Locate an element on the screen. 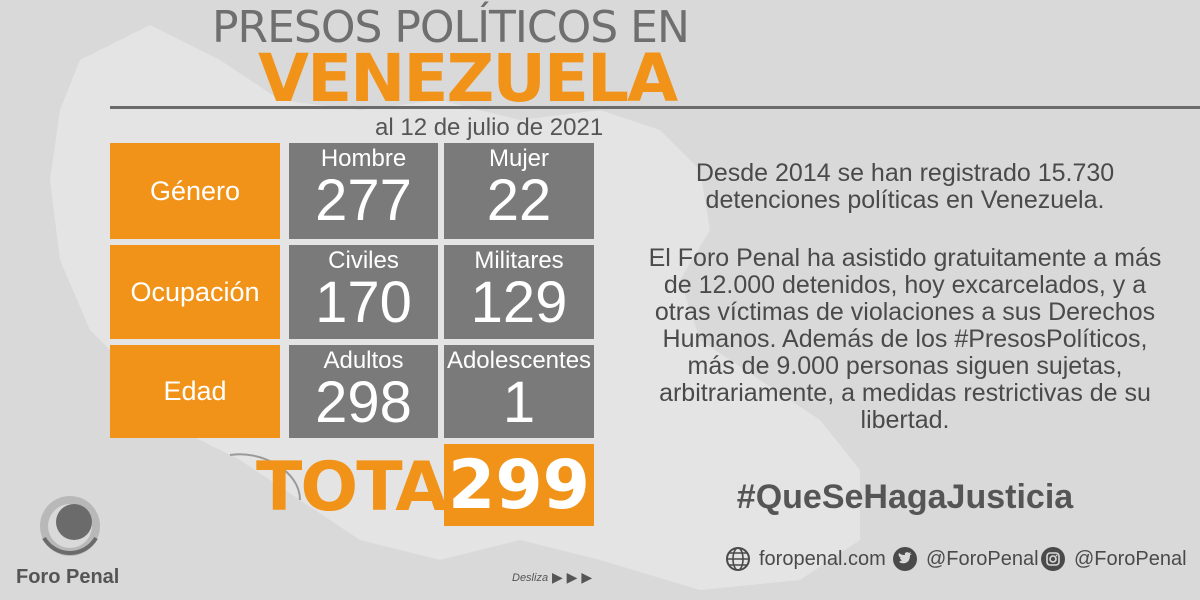 This screenshot has width=1200, height=600. stat-cell-adolescentes: Adolescentes 1 is located at coordinates (519, 391).